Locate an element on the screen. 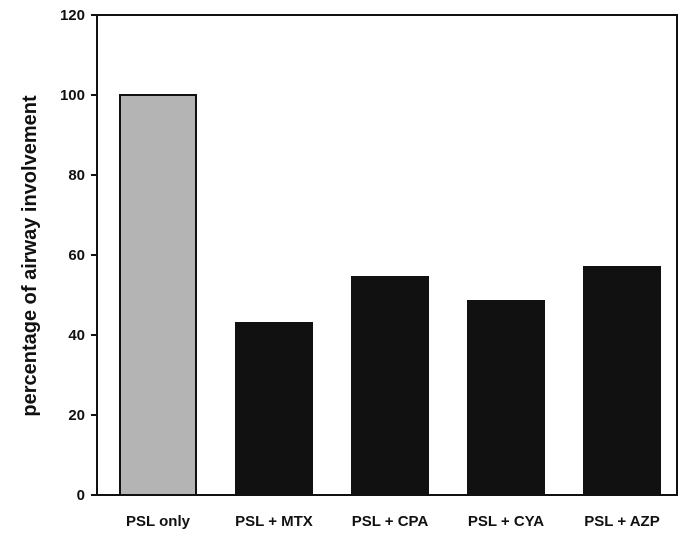 This screenshot has width=684, height=538. y-tick-label: 0 is located at coordinates (81, 495).